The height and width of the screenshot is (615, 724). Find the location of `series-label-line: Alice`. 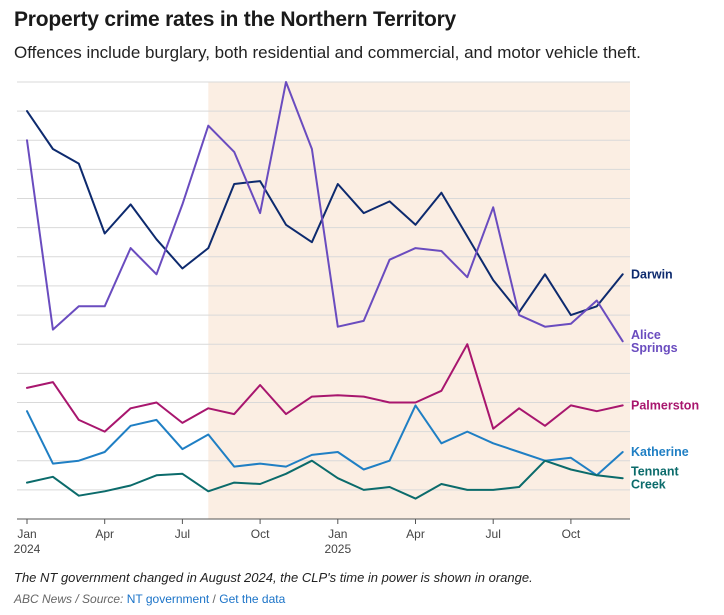

series-label-line: Alice is located at coordinates (646, 335).